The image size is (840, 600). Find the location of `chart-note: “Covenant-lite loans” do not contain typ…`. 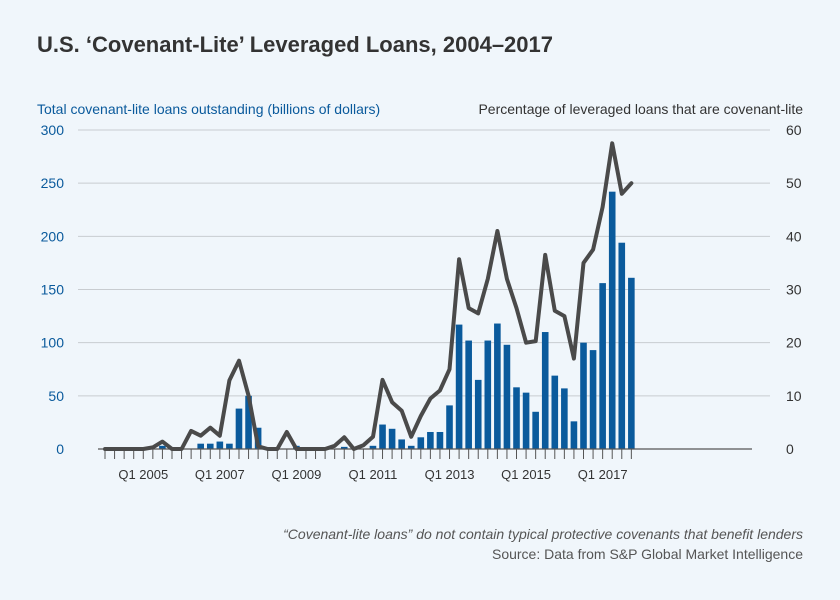

chart-note: “Covenant-lite loans” do not contain typ… is located at coordinates (543, 534).